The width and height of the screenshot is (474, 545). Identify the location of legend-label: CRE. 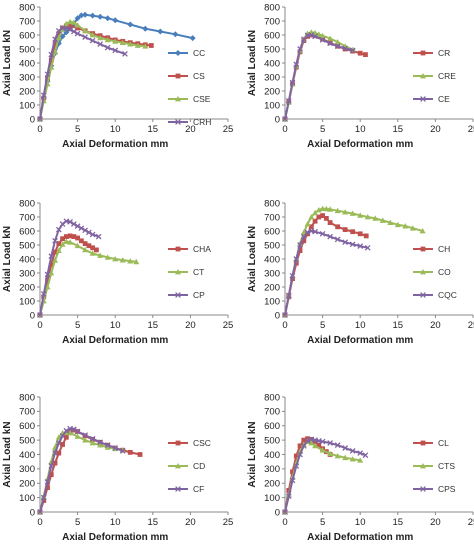
(447, 76).